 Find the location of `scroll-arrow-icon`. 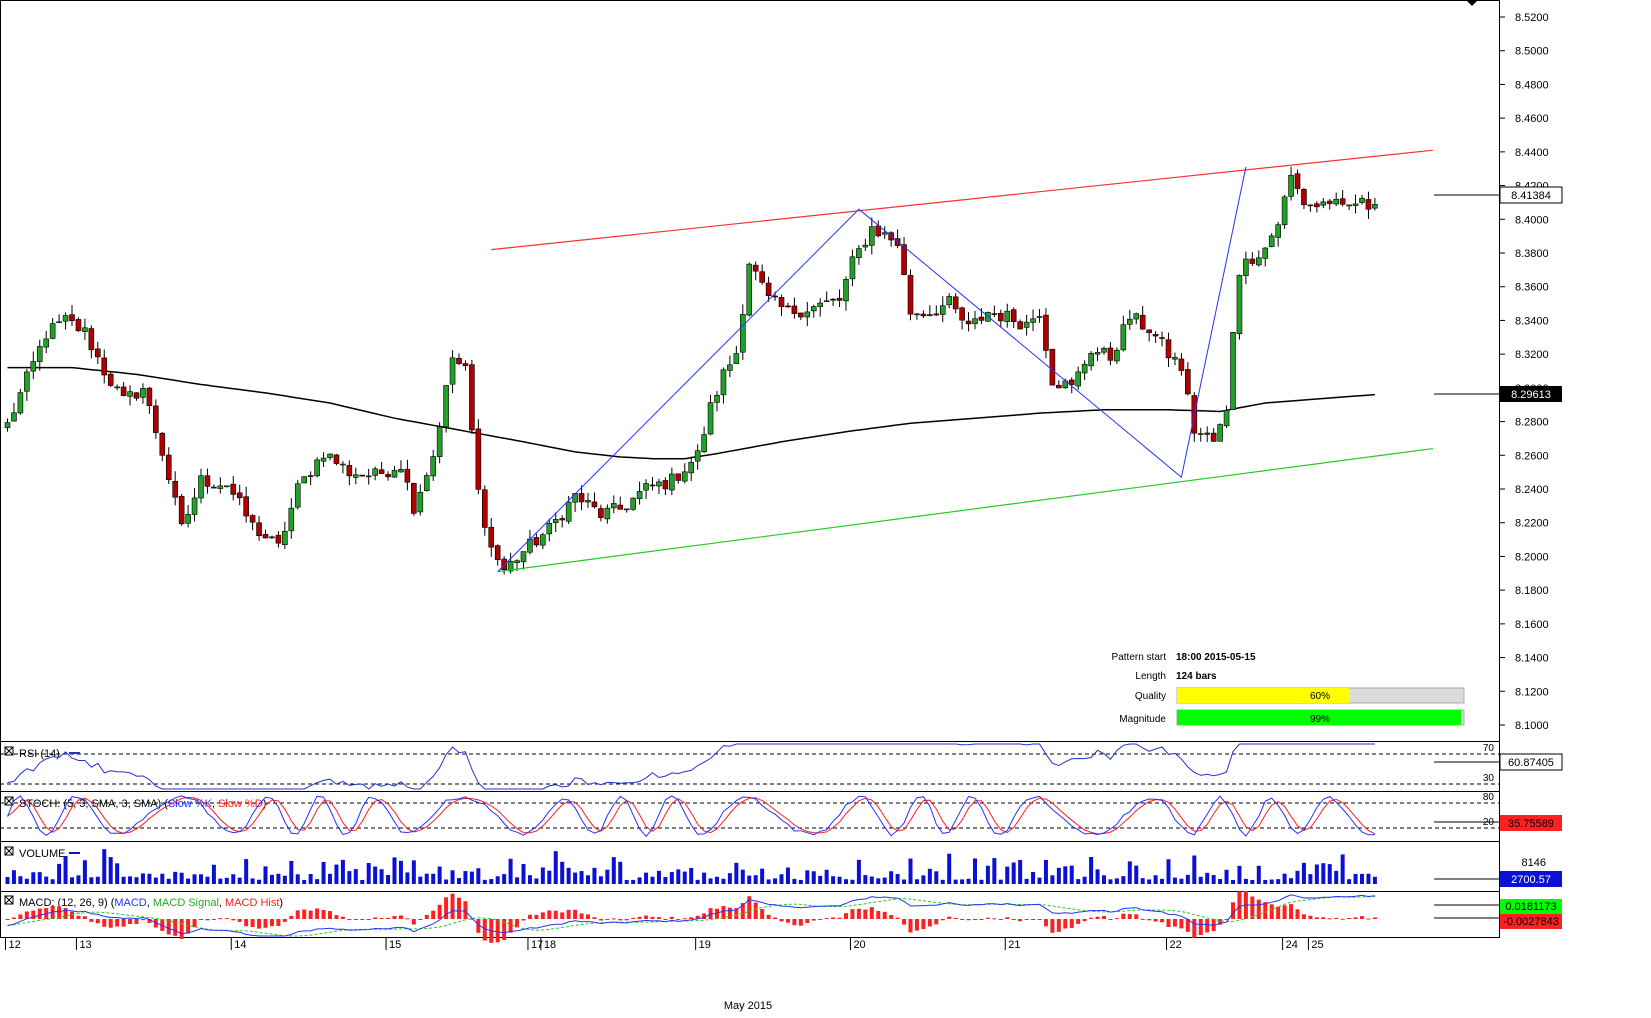

scroll-arrow-icon is located at coordinates (1472, 3).